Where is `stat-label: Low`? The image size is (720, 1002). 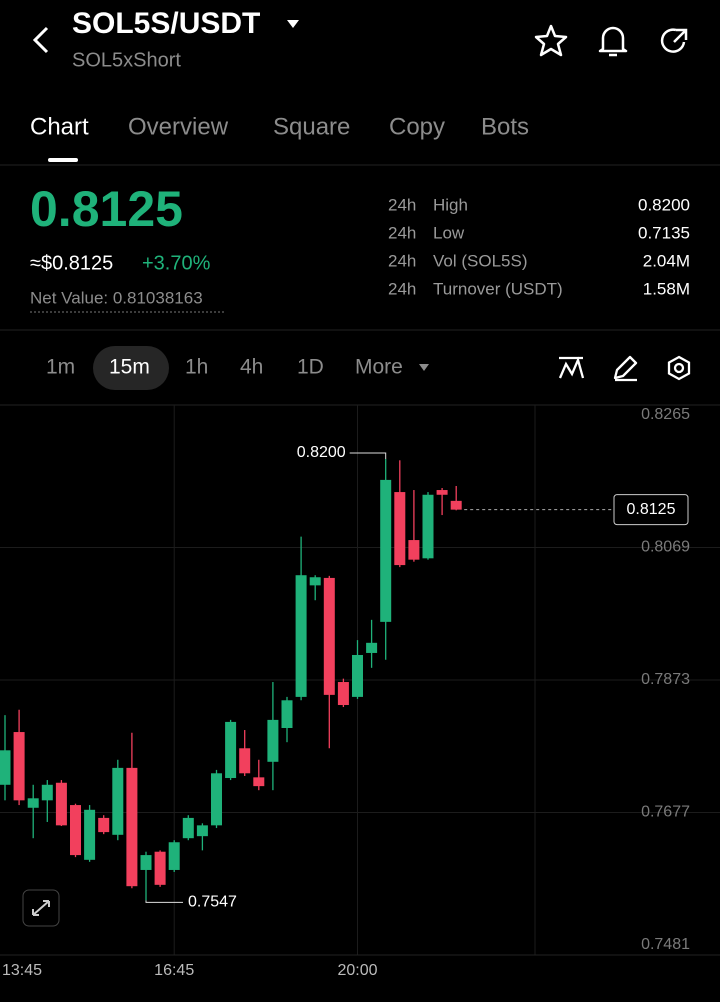 stat-label: Low is located at coordinates (449, 232).